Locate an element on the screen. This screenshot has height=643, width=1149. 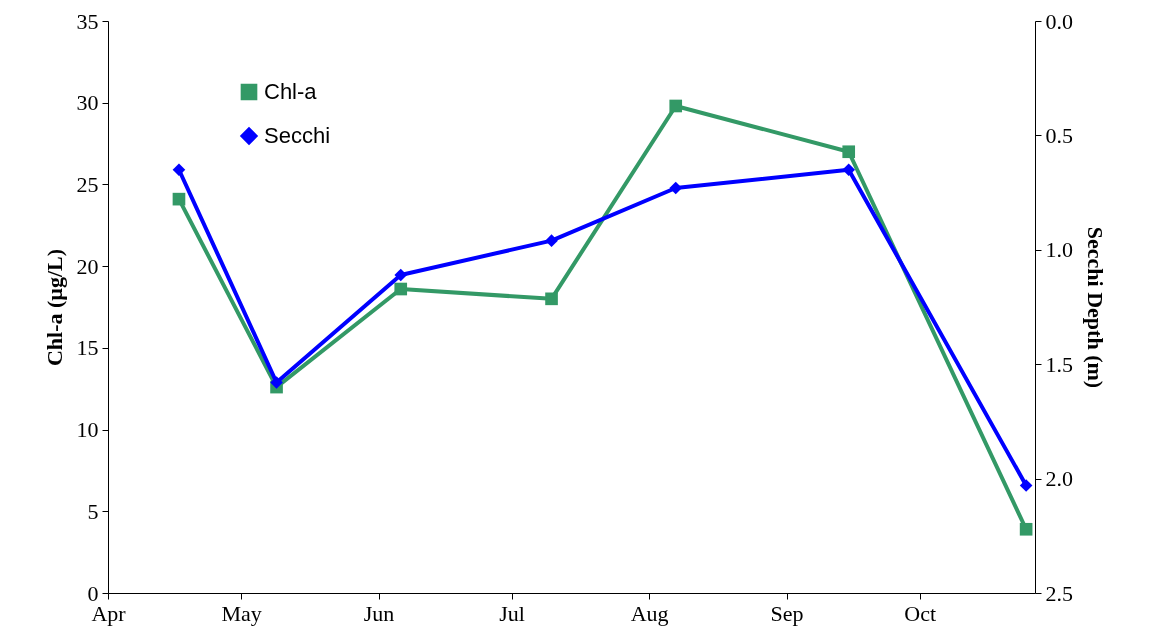
y2-tick-label: 1.0 is located at coordinates (1059, 250).